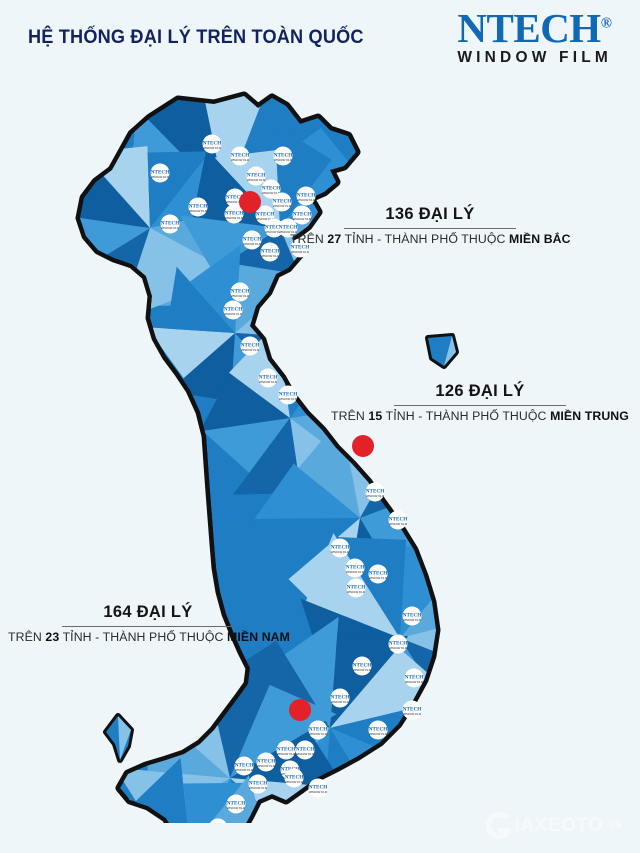 This screenshot has width=640, height=853. I want to click on region-name-central: MIỀN TRUNG, so click(589, 416).